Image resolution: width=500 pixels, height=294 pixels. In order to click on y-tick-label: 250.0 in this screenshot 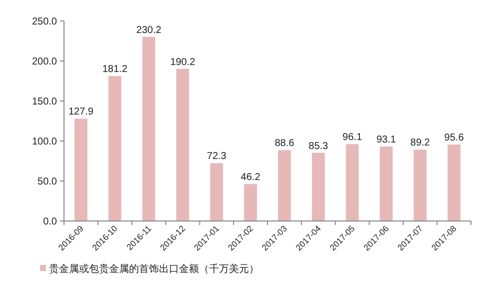, I will do `click(45, 22)`.